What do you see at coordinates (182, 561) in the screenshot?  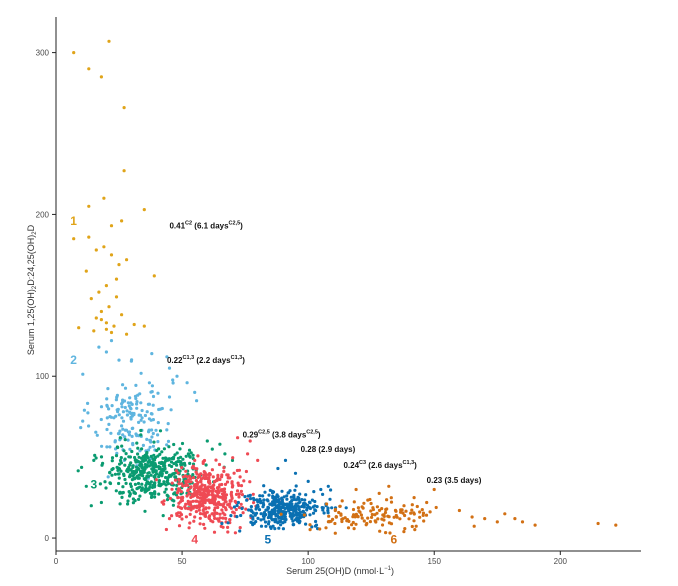 I see `x-tick-label: 50` at bounding box center [182, 561].